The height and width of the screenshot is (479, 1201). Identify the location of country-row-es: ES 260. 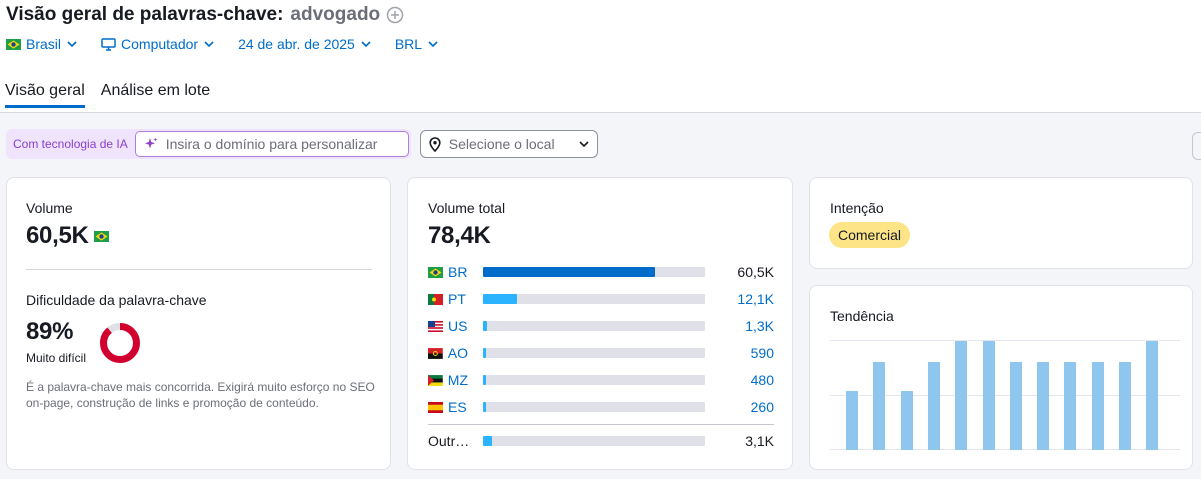
(601, 407).